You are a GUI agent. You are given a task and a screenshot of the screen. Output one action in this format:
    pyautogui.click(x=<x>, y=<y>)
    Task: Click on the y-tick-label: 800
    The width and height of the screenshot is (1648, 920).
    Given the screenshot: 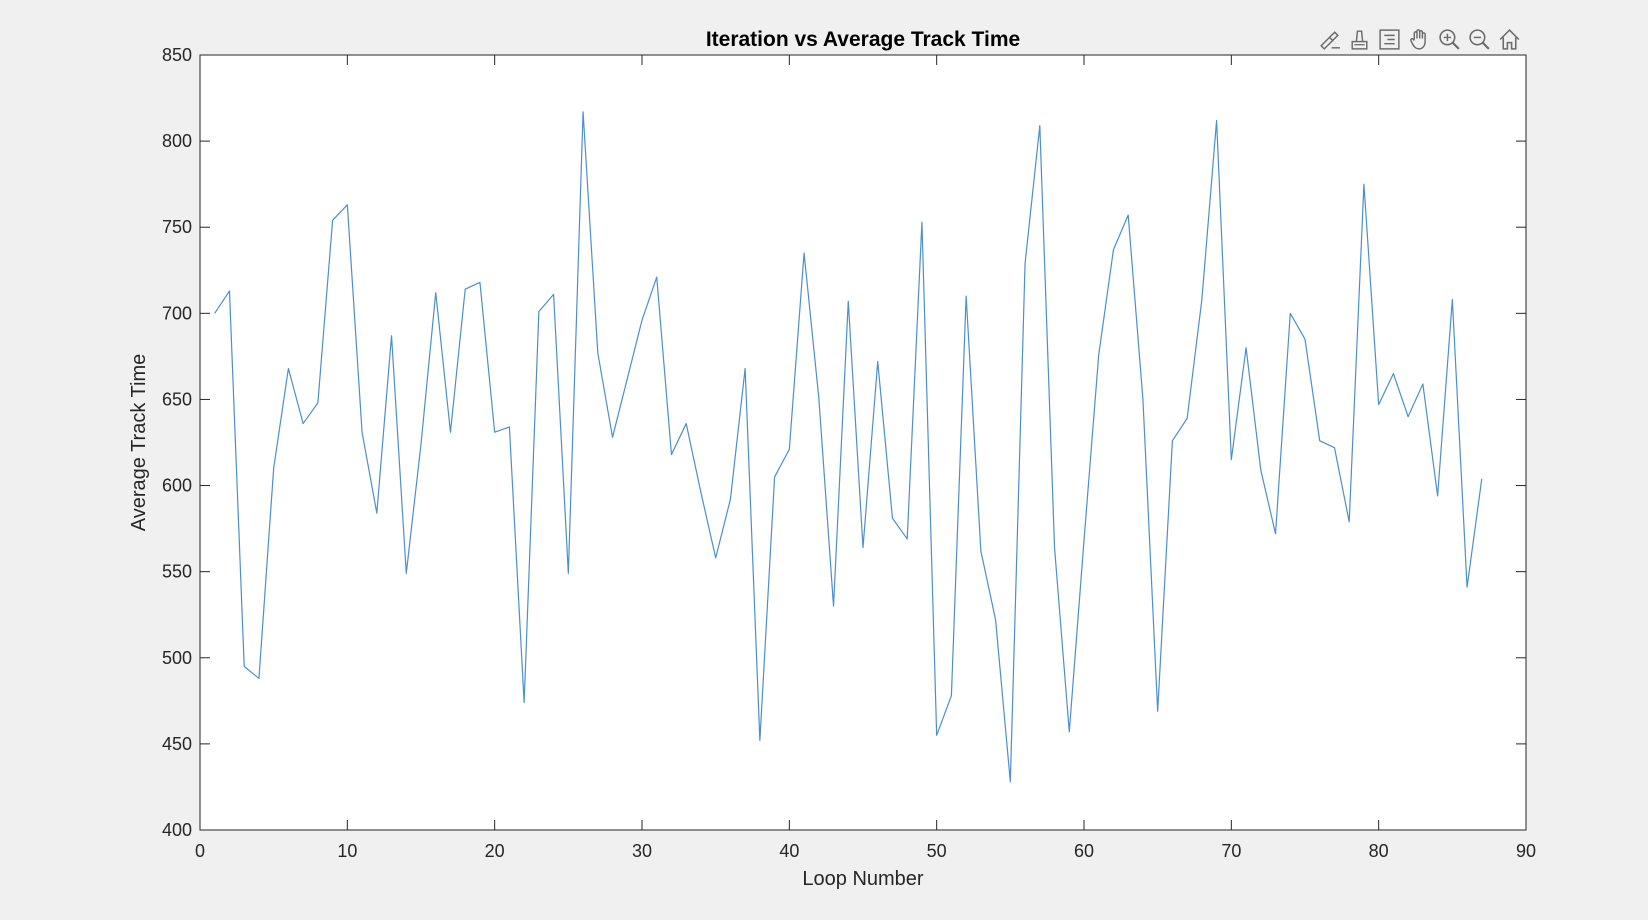 What is the action you would take?
    pyautogui.click(x=177, y=141)
    